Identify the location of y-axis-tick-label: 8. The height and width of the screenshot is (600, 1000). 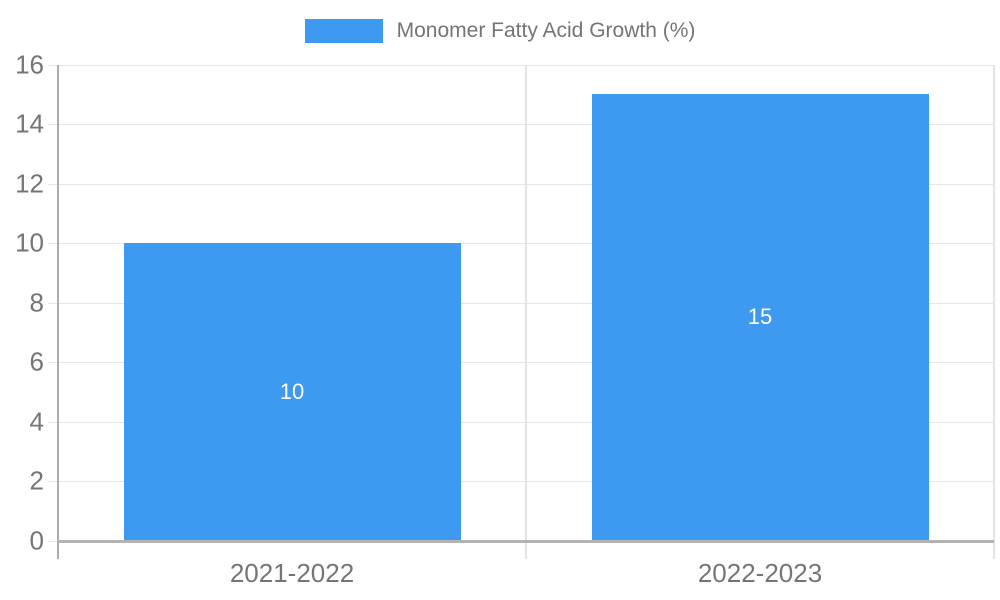
(36, 302).